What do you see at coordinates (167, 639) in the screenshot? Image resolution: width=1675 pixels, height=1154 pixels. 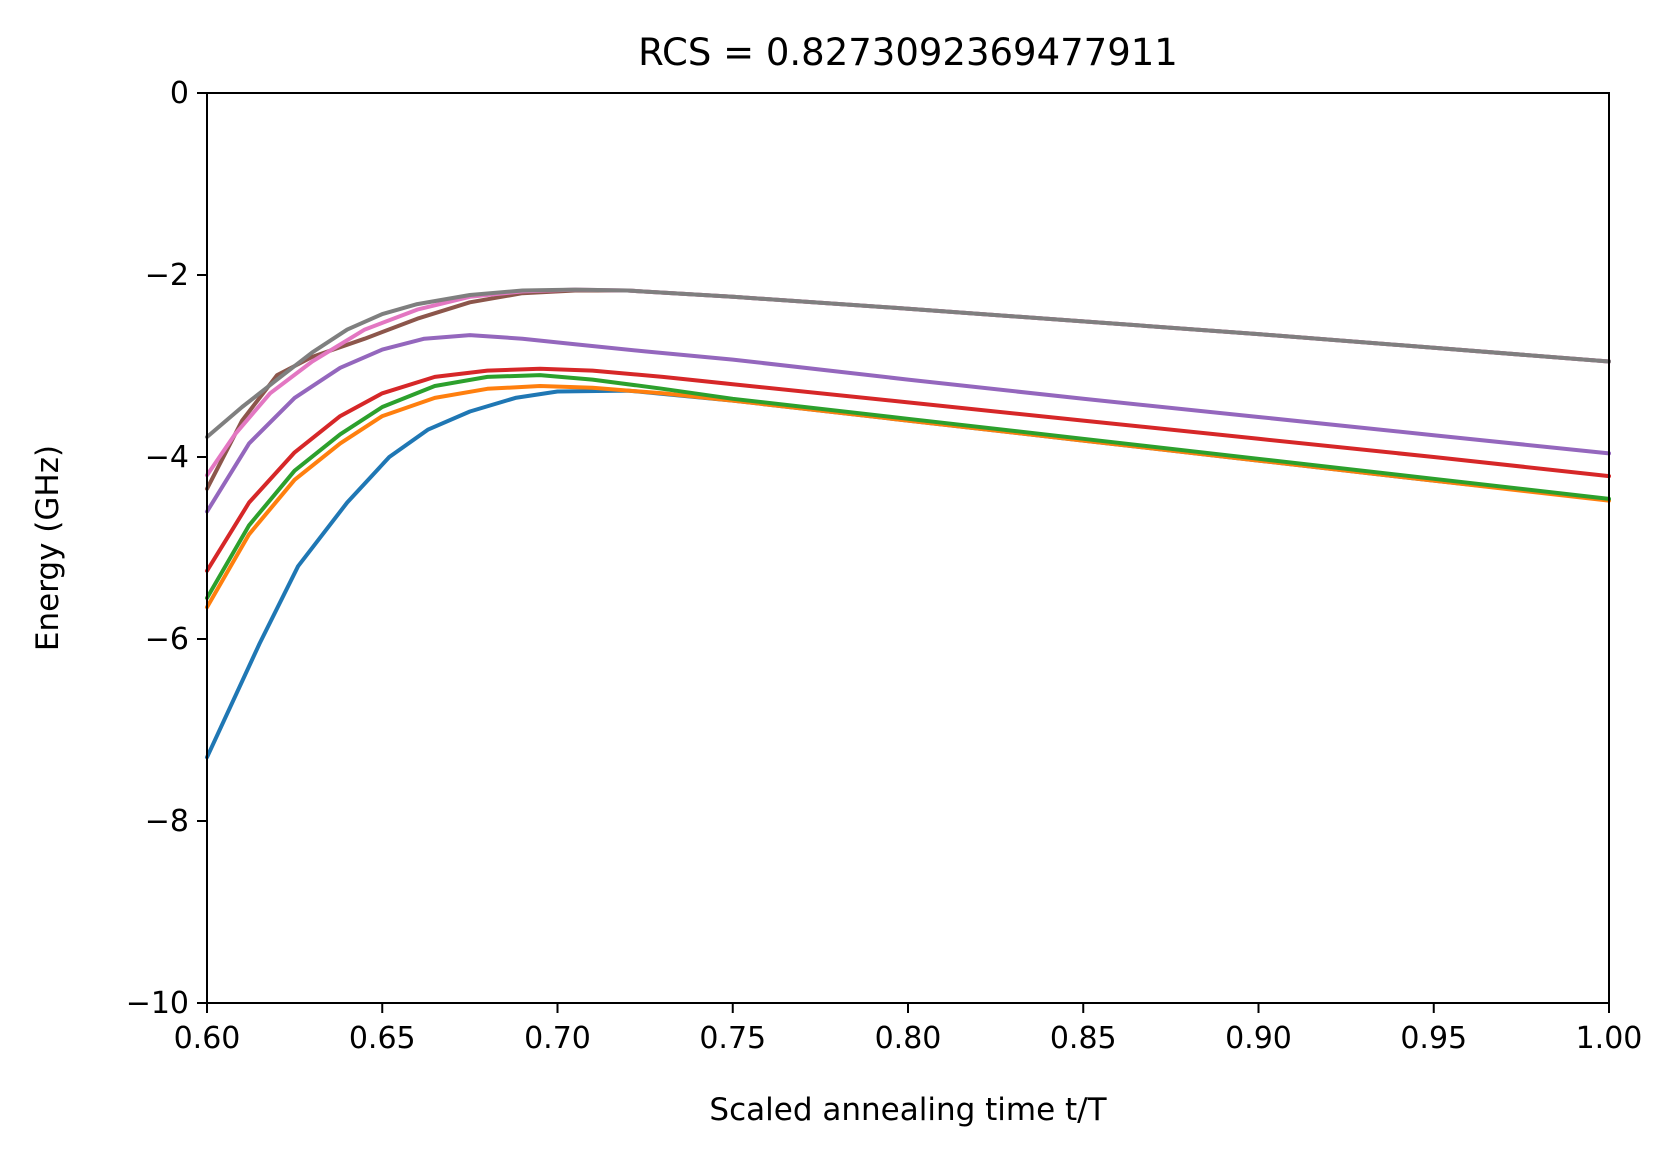 I see `y-tick-label: −6` at bounding box center [167, 639].